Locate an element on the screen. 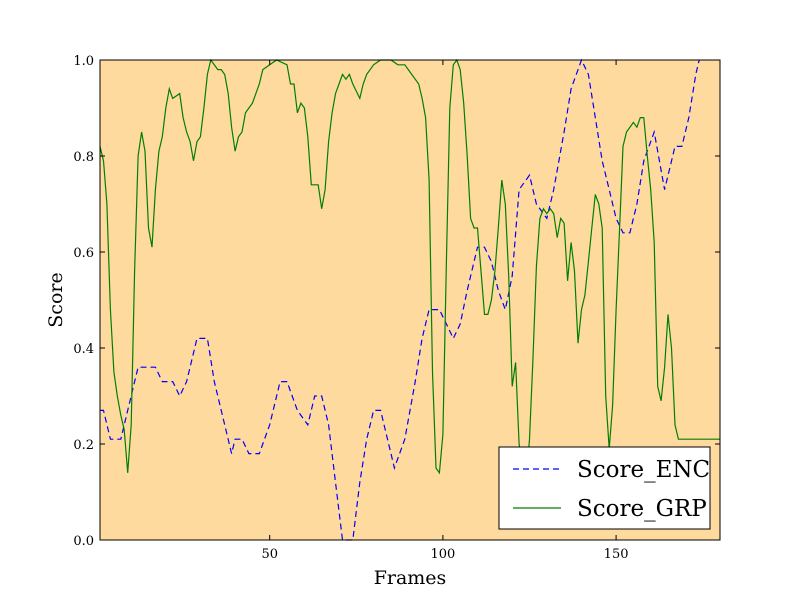  y-tick-label: 0.4 is located at coordinates (83, 349).